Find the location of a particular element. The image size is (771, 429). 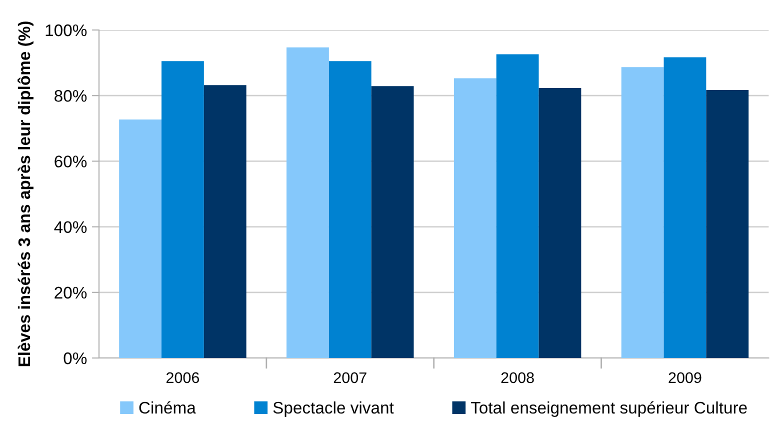

x-tick-label: 2006 is located at coordinates (183, 378).